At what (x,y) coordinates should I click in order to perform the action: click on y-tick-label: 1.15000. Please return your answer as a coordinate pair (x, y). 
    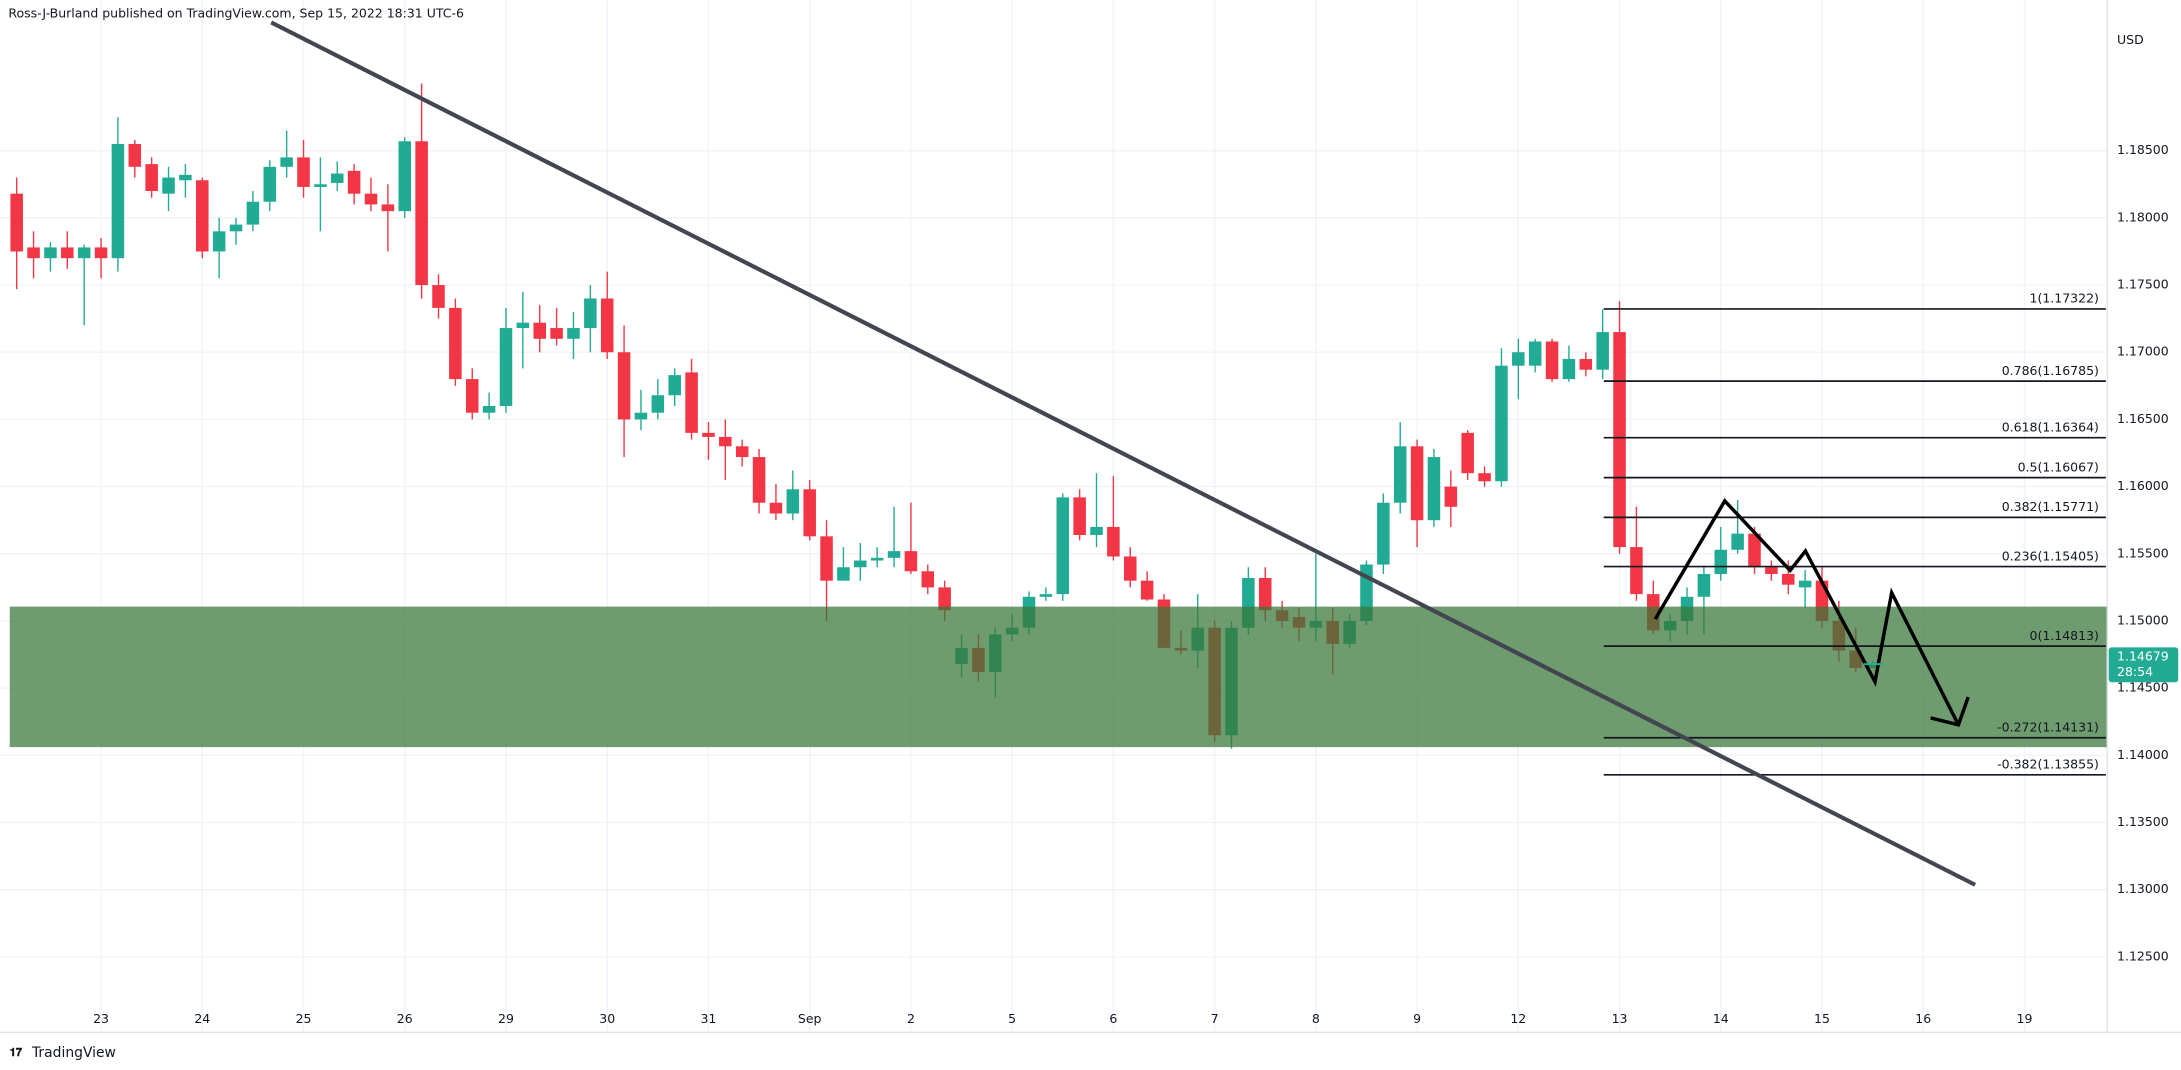
    Looking at the image, I should click on (2143, 619).